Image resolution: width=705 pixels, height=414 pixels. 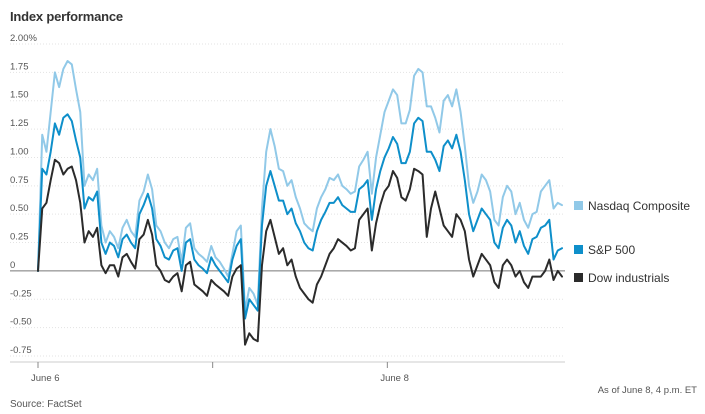 What do you see at coordinates (19, 66) in the screenshot?
I see `y-tick-label: 1.75` at bounding box center [19, 66].